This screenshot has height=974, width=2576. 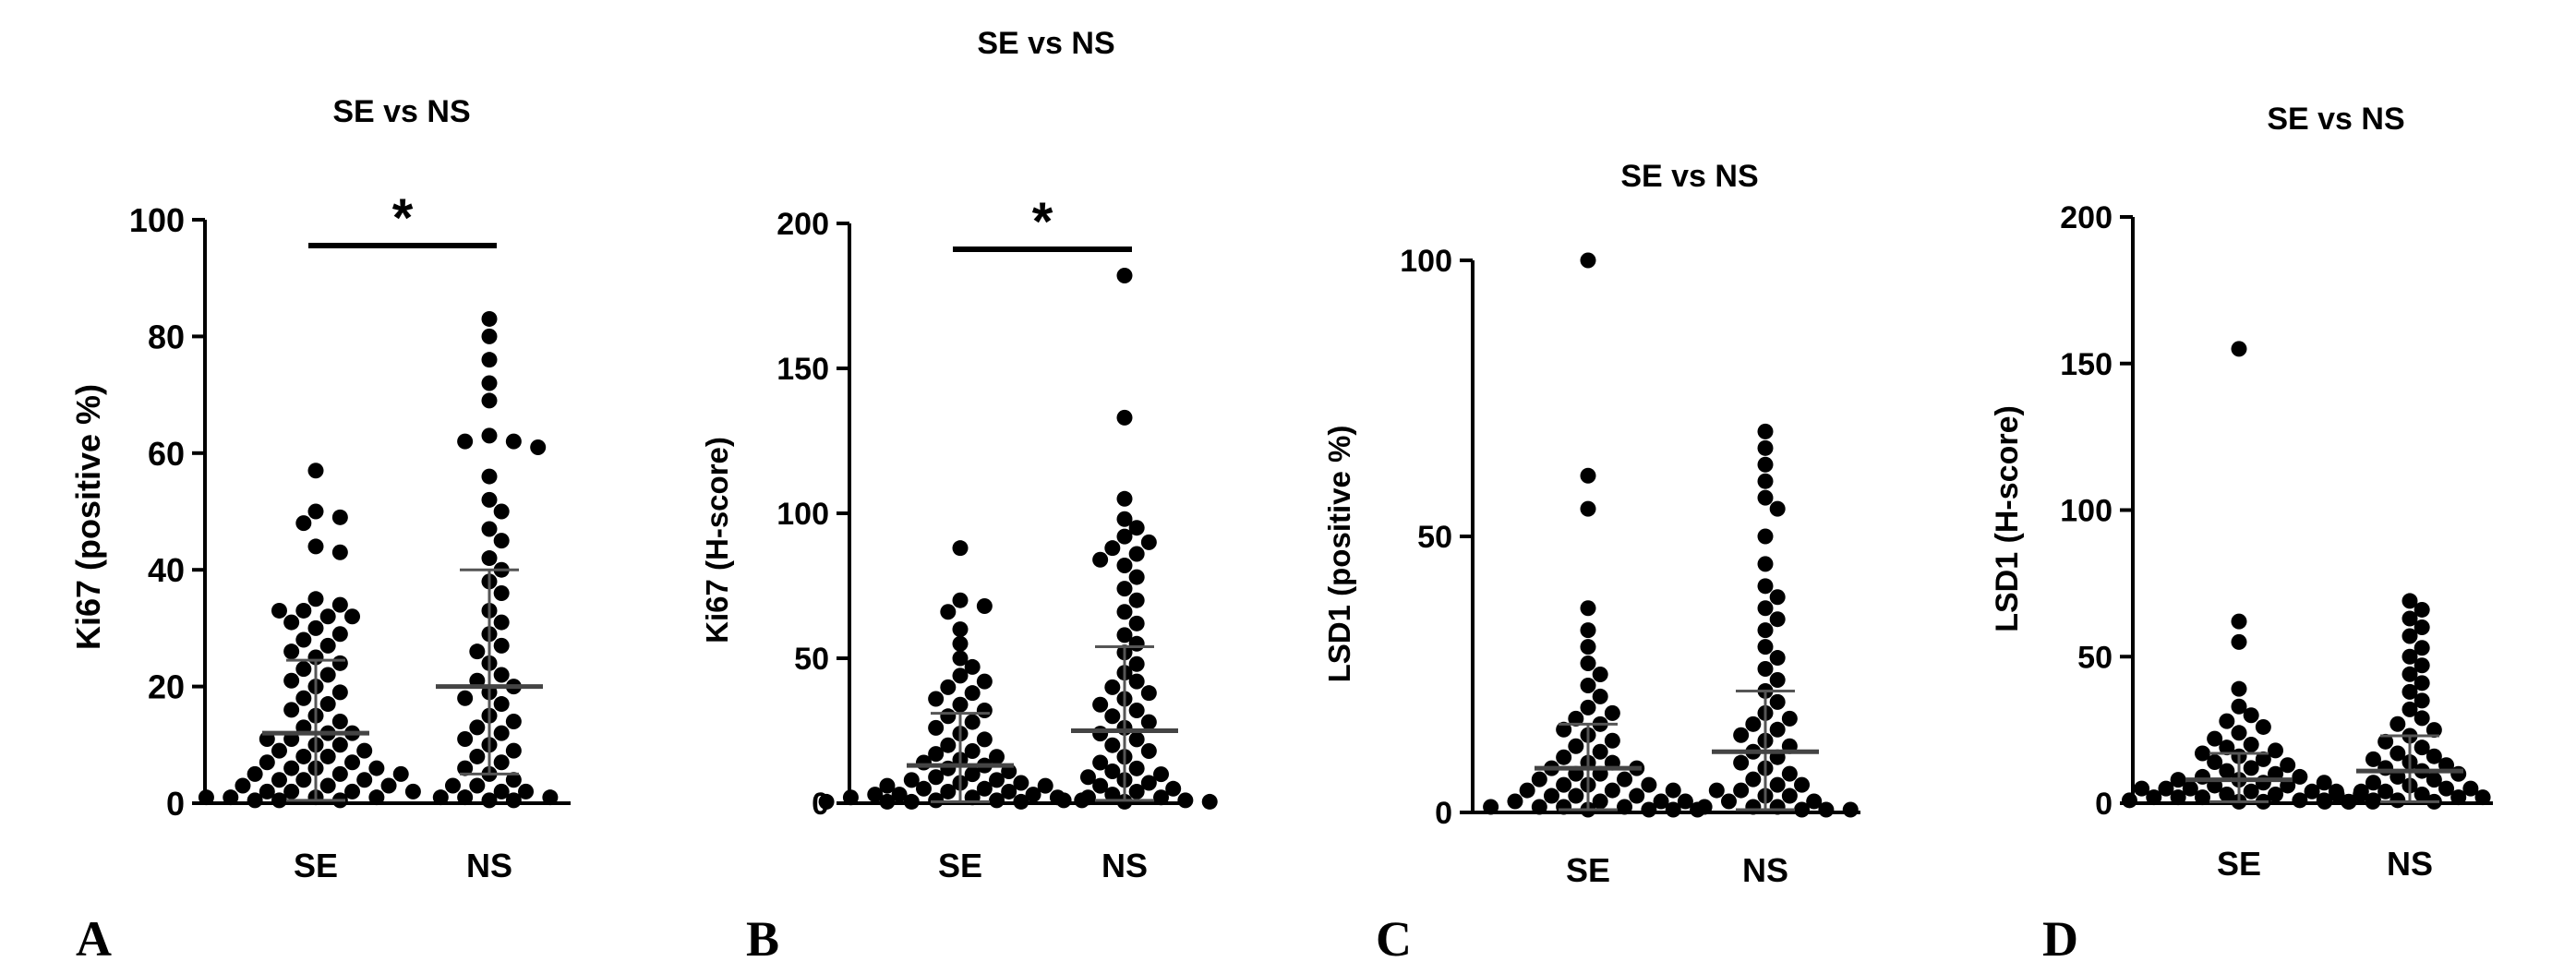 What do you see at coordinates (717, 540) in the screenshot?
I see `panel-b-ylabel: Ki67 (H-score)` at bounding box center [717, 540].